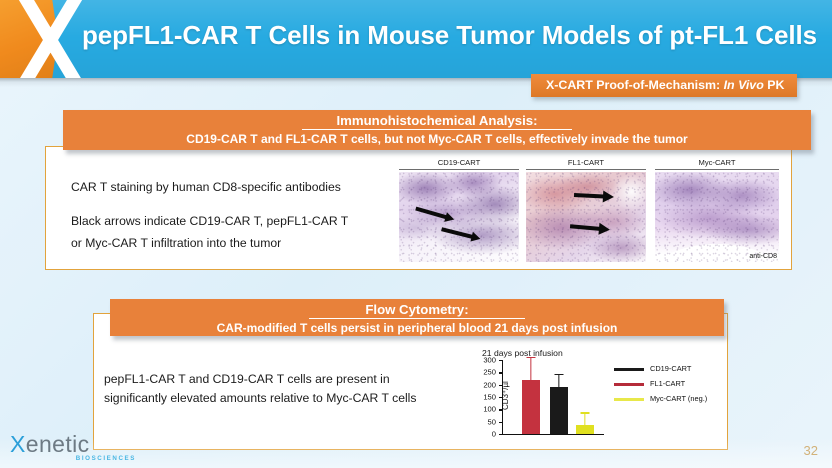 This screenshot has width=832, height=468. I want to click on y-axis-tick-label: 100, so click(489, 409).